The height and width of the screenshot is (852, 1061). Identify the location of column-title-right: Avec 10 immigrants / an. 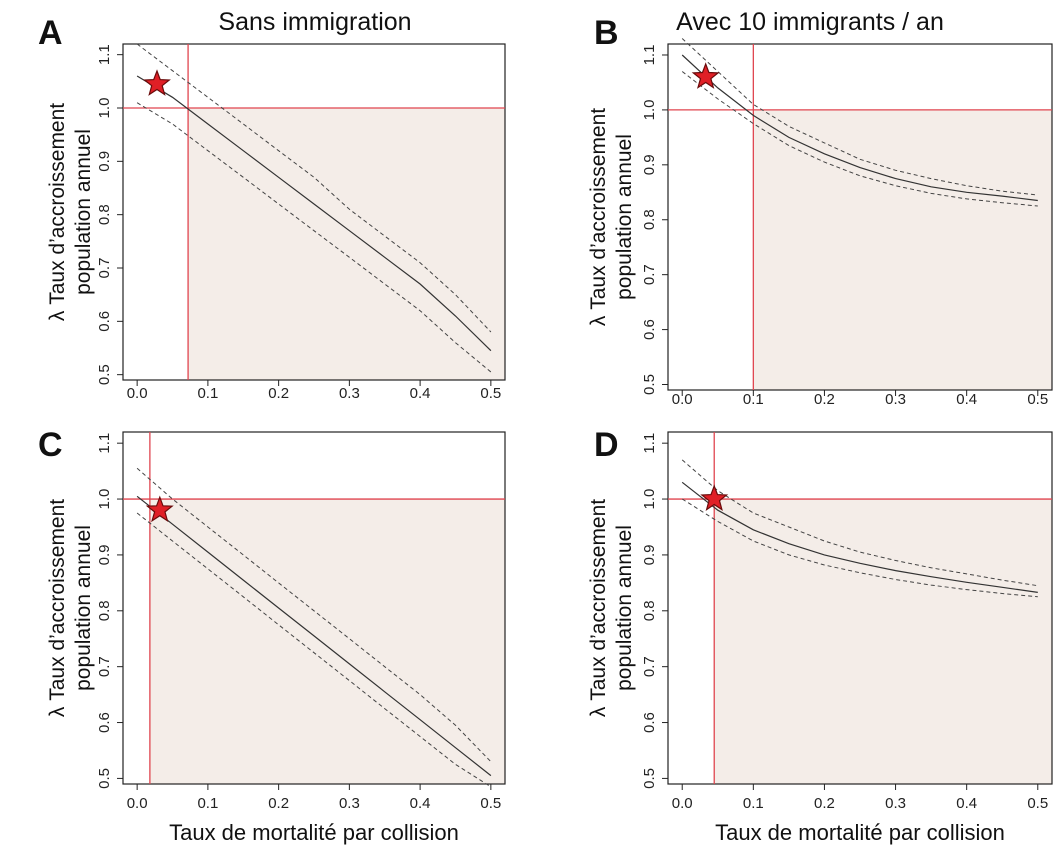
(810, 22).